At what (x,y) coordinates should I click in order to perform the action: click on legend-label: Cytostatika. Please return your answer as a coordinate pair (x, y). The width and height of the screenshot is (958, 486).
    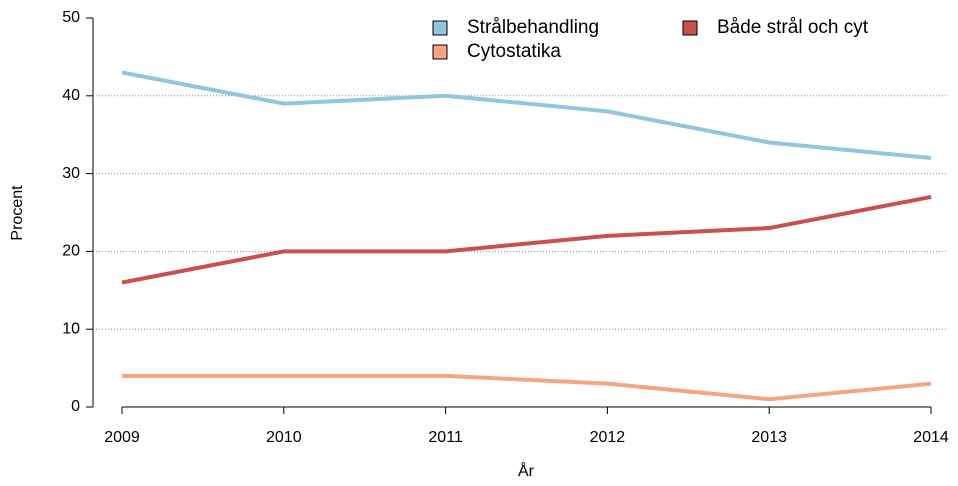
    Looking at the image, I should click on (514, 51).